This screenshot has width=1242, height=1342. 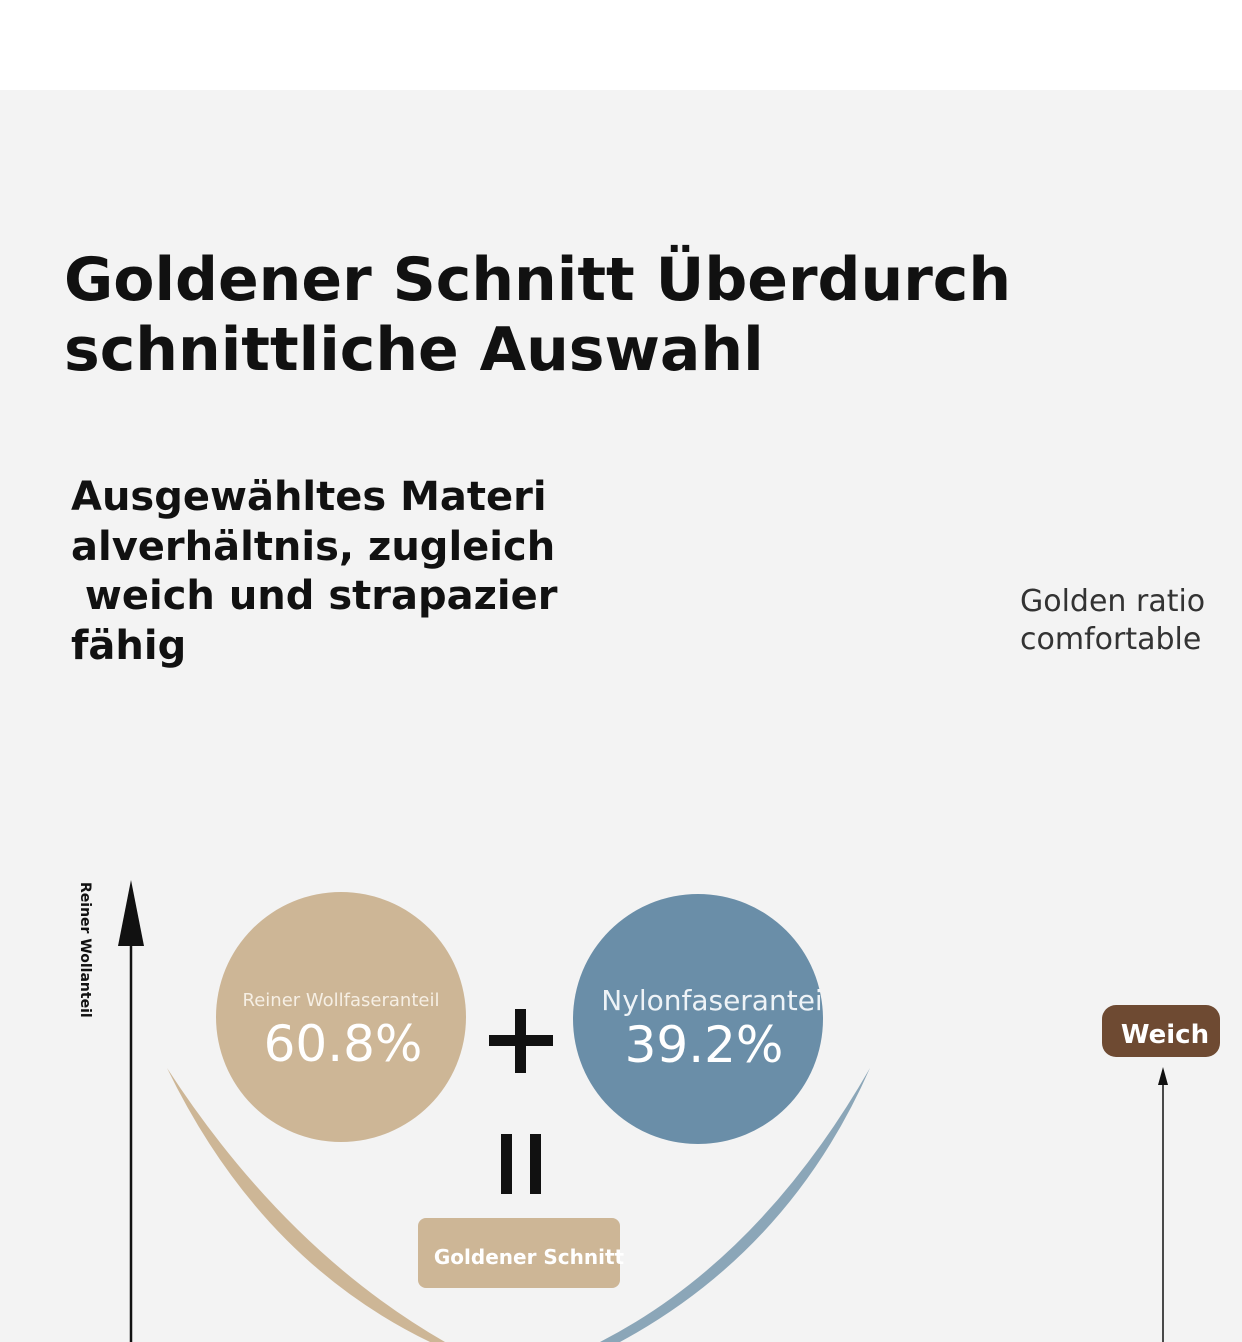 I want to click on wool-circle, so click(x=341, y=1017).